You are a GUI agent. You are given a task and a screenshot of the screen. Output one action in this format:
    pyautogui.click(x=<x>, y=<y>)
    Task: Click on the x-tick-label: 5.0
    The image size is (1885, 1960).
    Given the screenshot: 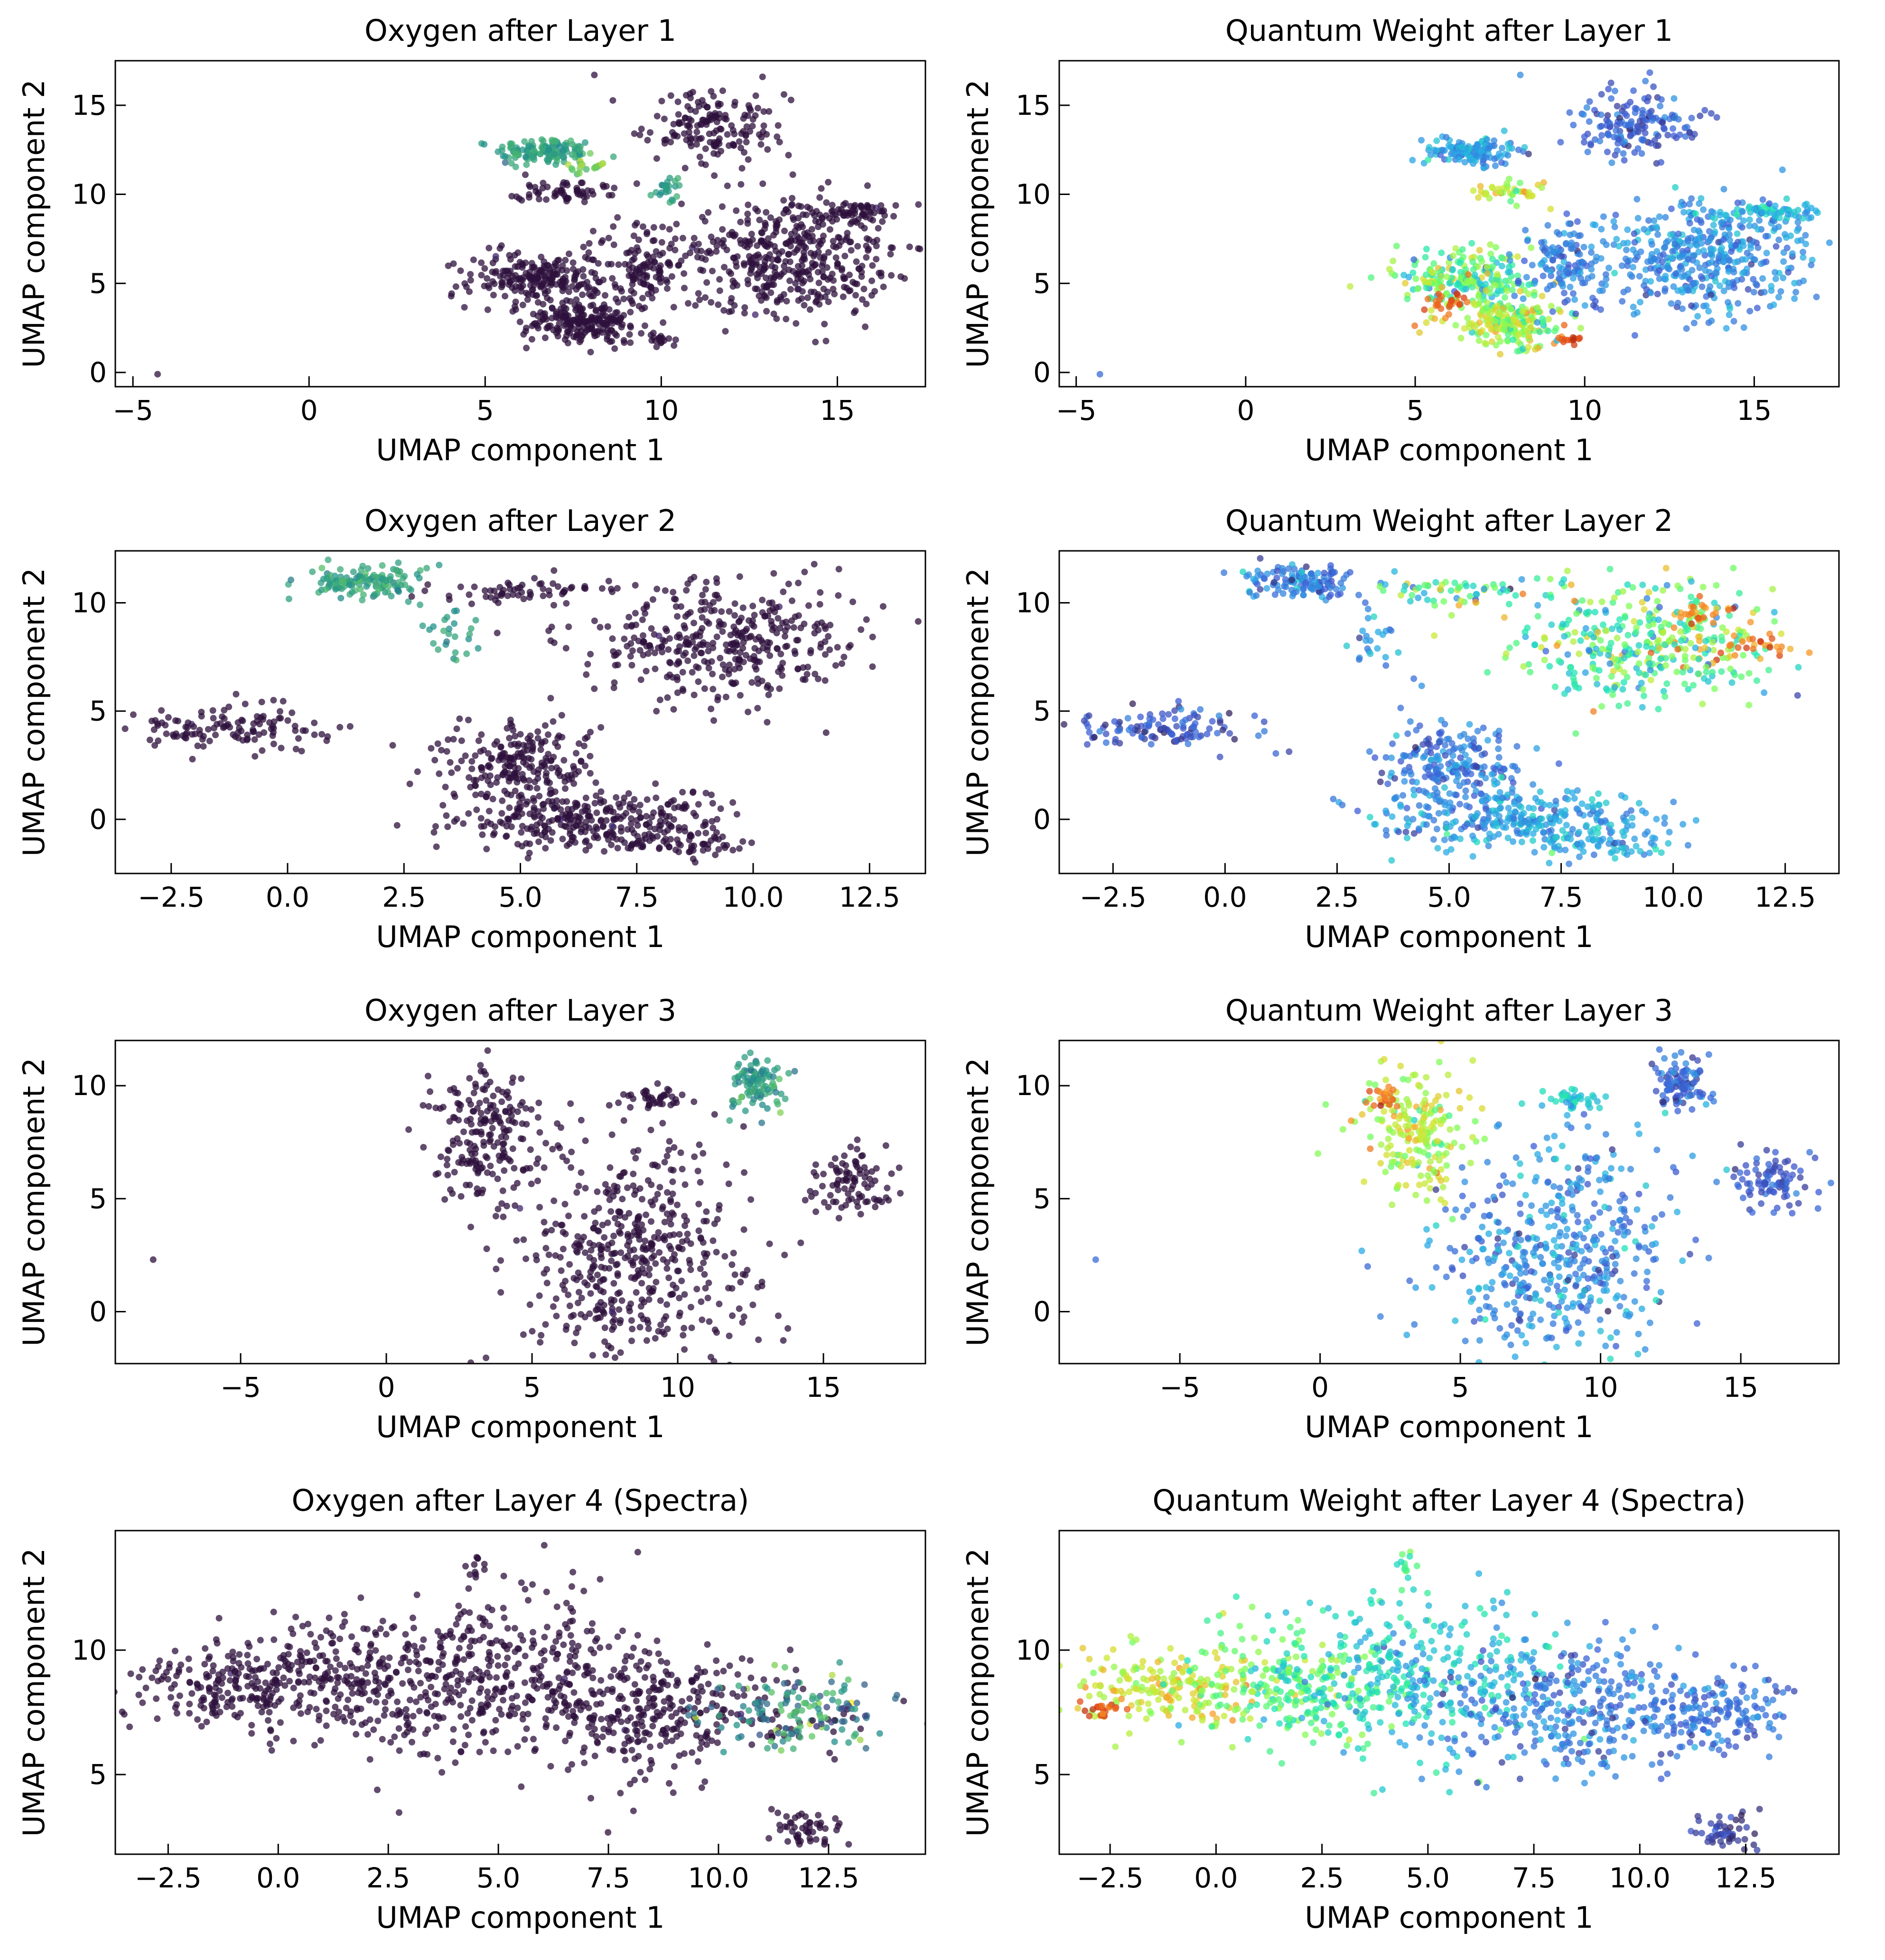 What is the action you would take?
    pyautogui.click(x=520, y=897)
    